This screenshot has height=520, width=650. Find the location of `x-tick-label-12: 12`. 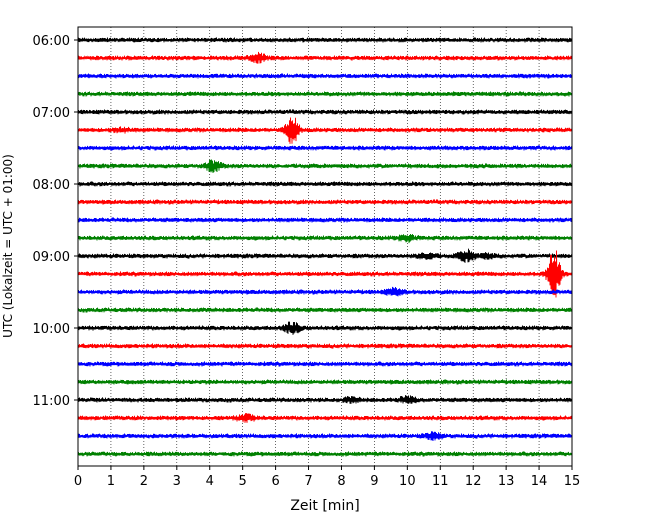

x-tick-label-12: 12 is located at coordinates (473, 481).